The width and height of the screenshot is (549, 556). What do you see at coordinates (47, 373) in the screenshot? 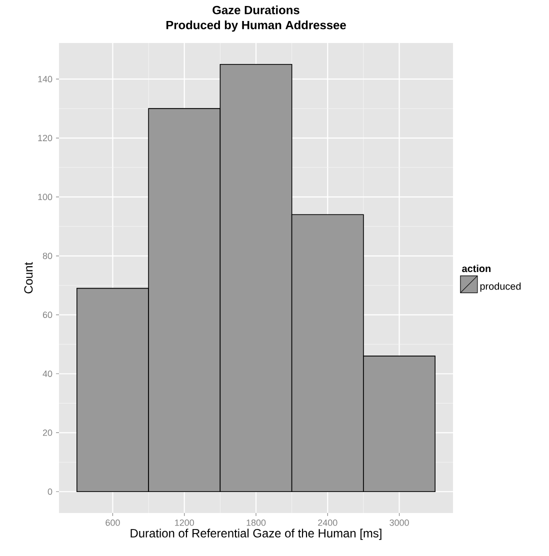
I see `y-tick-label: 40` at bounding box center [47, 373].